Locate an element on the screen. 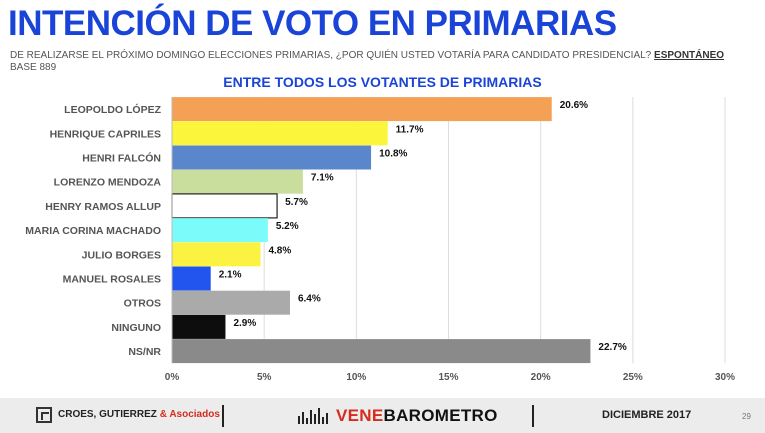  page-number: 29 is located at coordinates (746, 416).